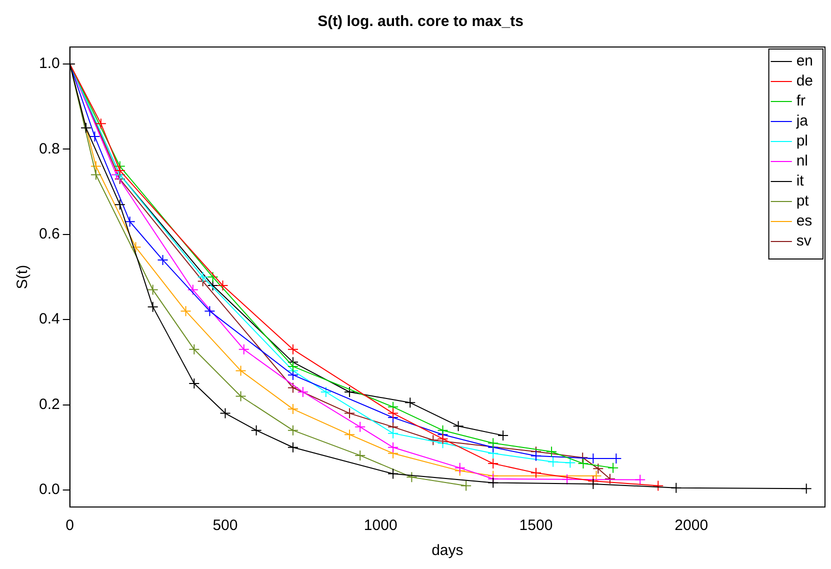 This screenshot has width=831, height=569. What do you see at coordinates (49, 489) in the screenshot?
I see `y-tick-label: 0.0` at bounding box center [49, 489].